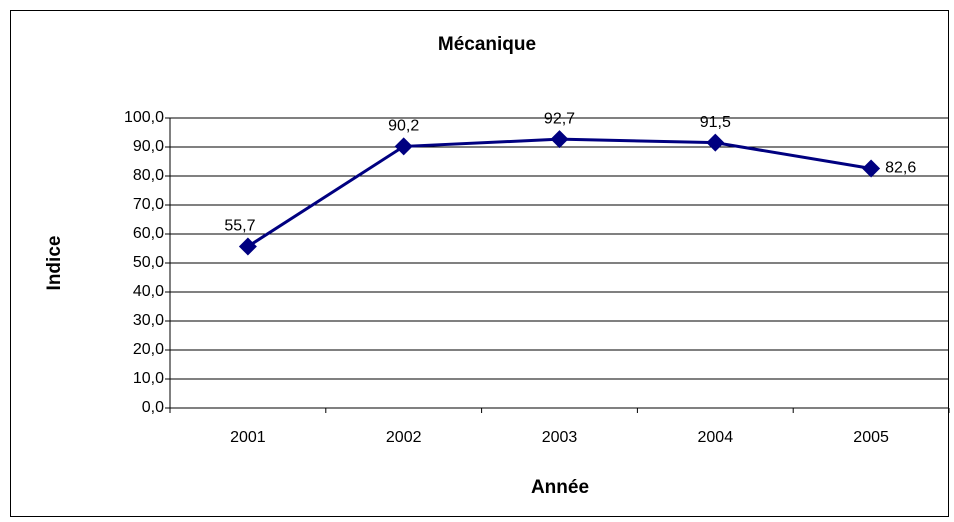 This screenshot has height=522, width=954. Describe the element at coordinates (148, 175) in the screenshot. I see `y-tick-label: 80,0` at that location.